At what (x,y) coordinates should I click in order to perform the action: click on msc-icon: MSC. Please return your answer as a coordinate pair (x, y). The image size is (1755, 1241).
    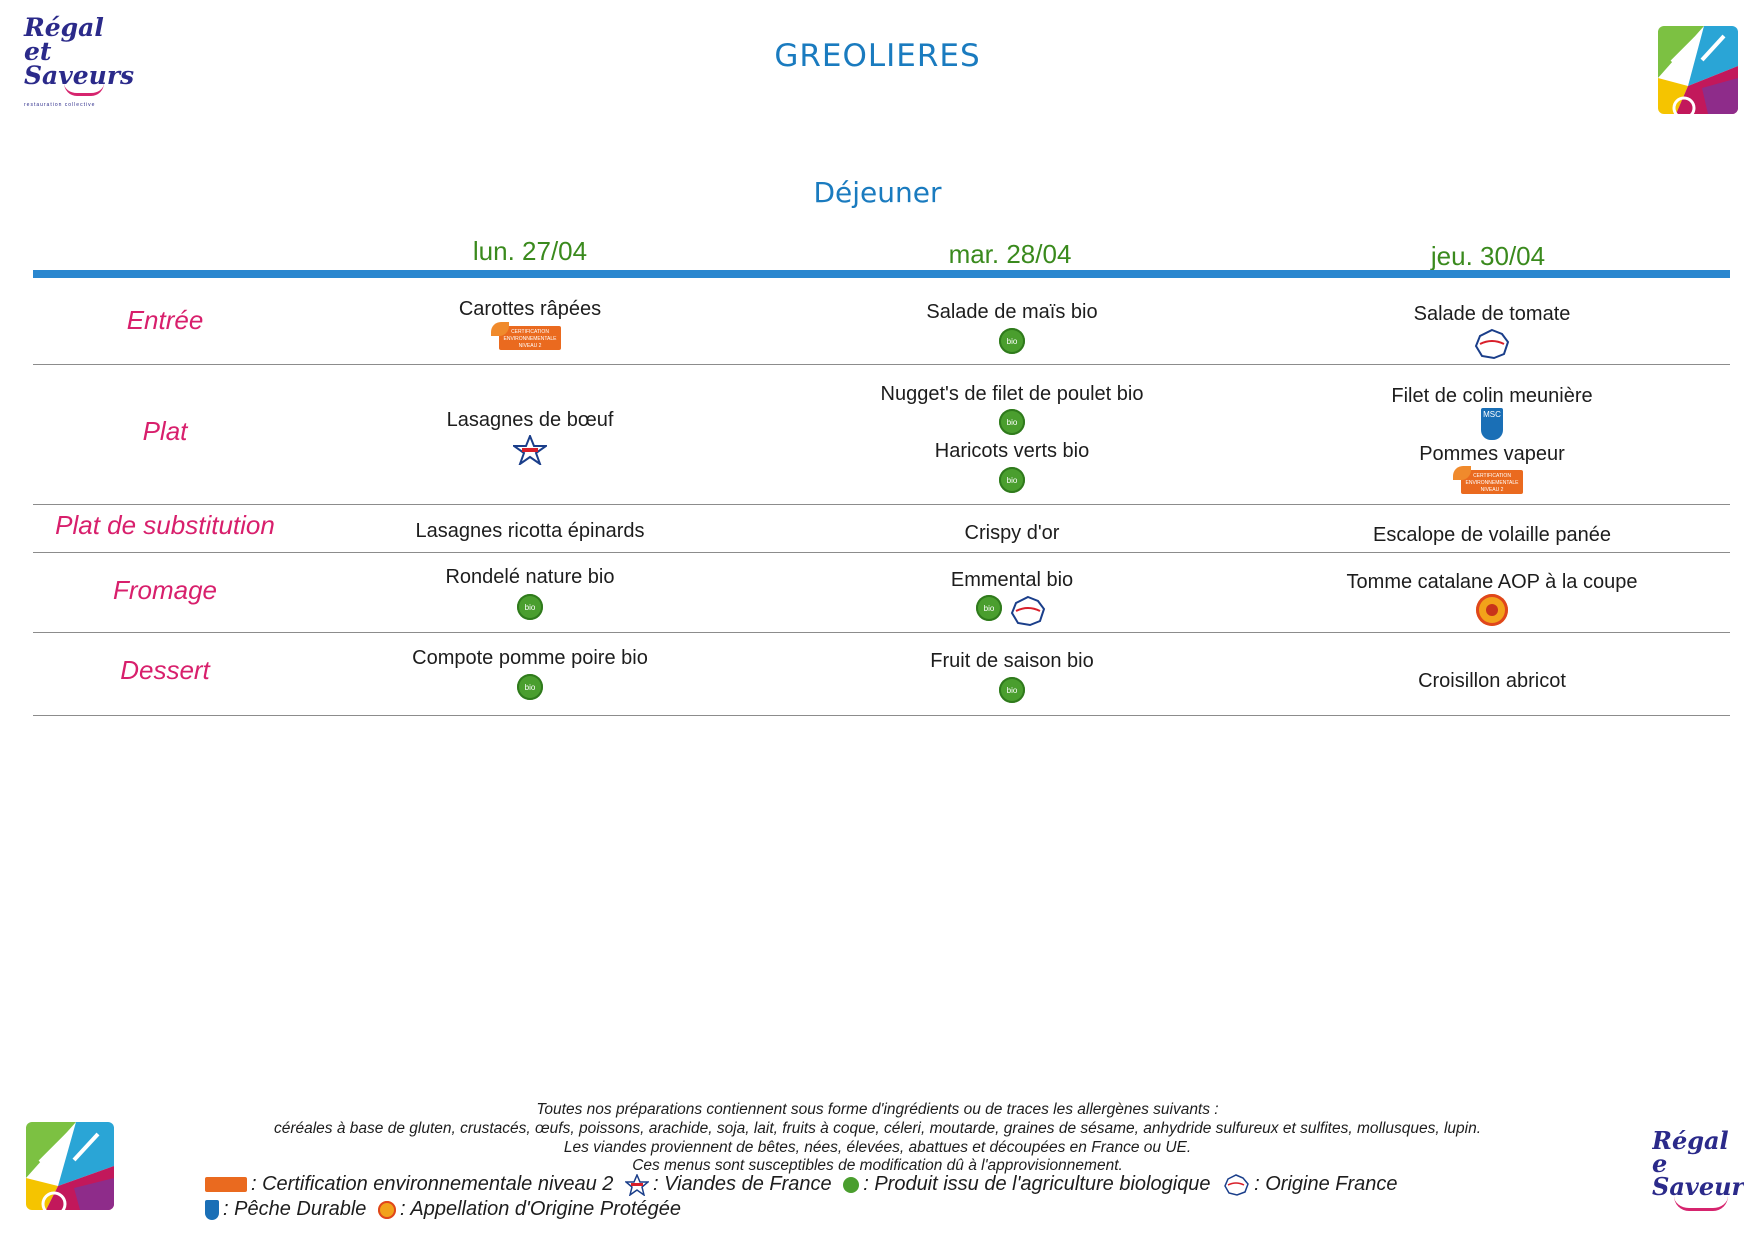
    Looking at the image, I should click on (1492, 424).